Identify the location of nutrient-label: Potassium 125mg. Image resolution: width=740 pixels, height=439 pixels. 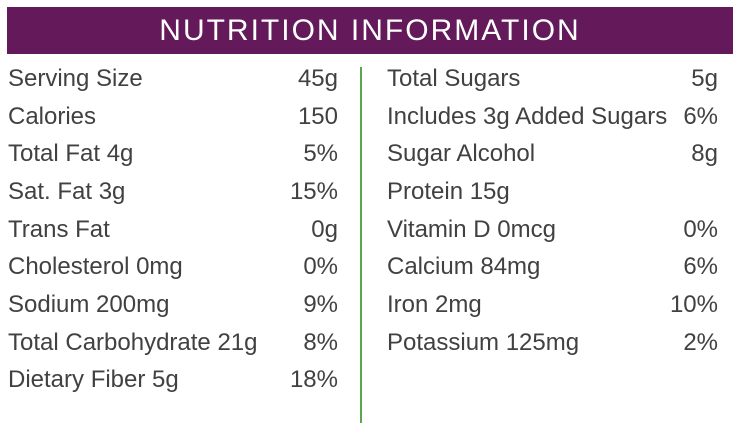
(483, 342).